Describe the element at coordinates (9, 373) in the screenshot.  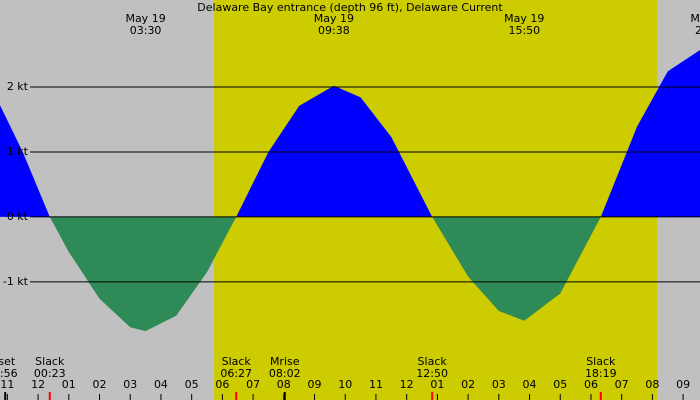
I see `event-time: 2:56` at that location.